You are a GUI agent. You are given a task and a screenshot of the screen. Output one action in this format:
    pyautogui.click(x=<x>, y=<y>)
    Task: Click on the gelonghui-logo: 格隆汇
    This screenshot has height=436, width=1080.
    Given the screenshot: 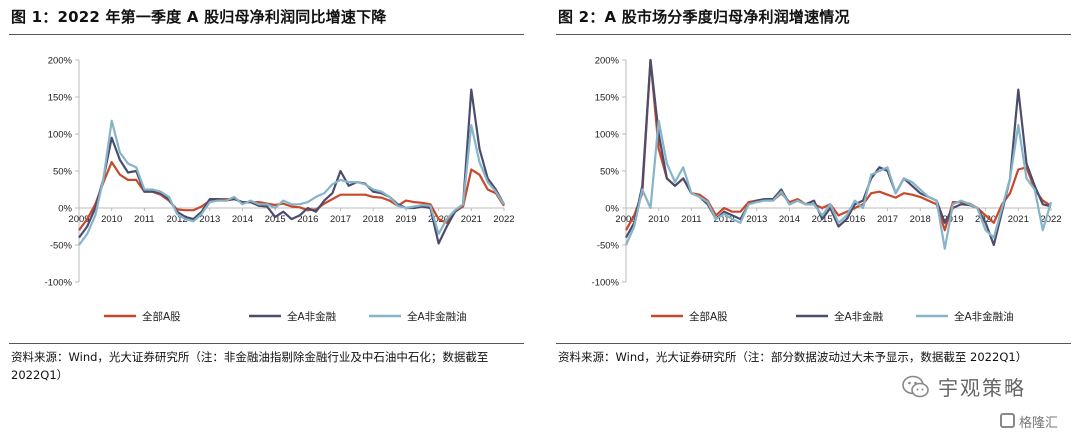 What is the action you would take?
    pyautogui.click(x=1039, y=421)
    